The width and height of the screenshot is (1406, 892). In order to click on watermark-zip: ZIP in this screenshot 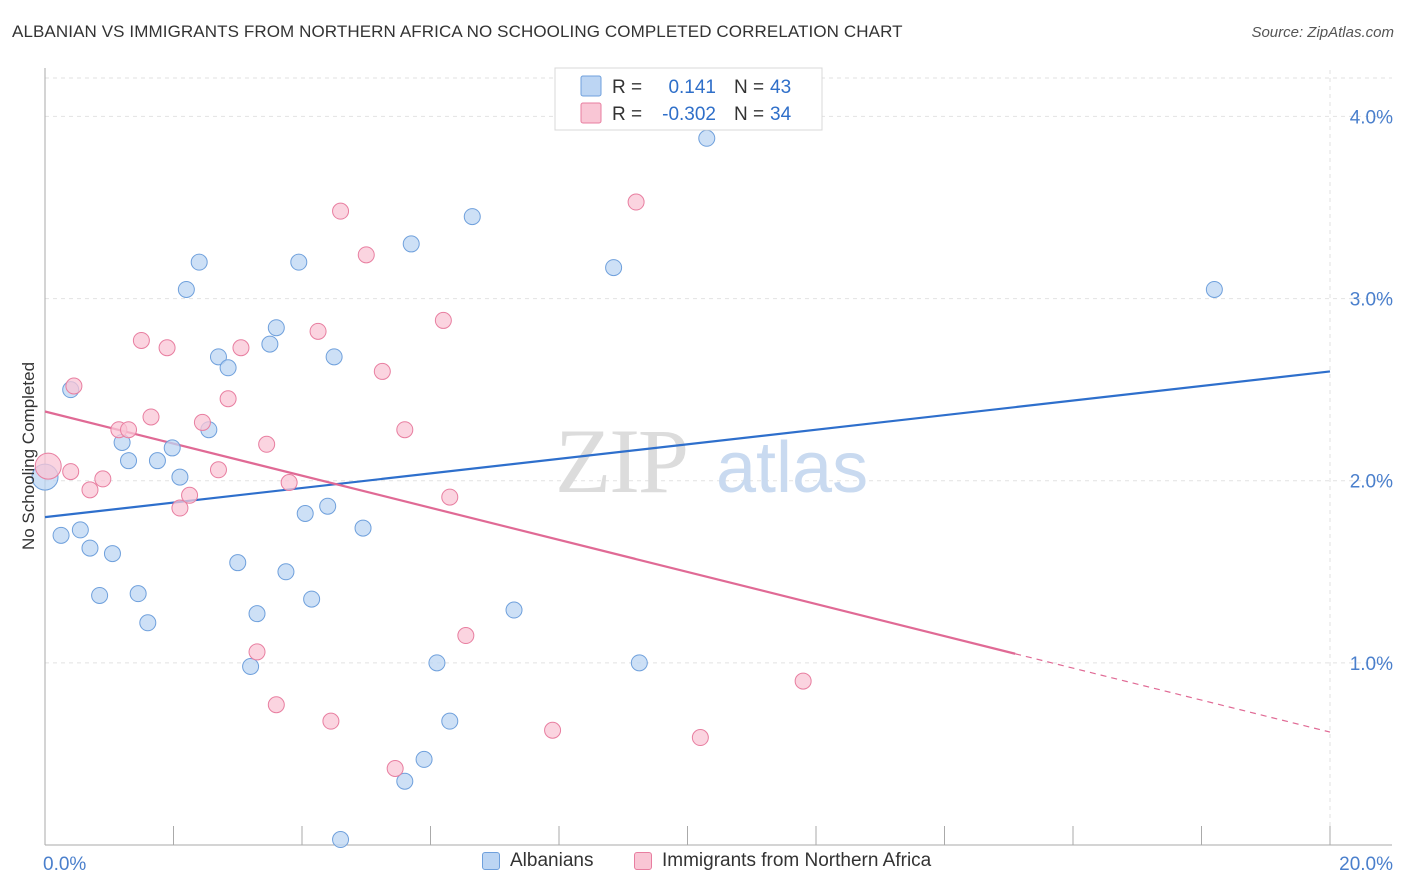, I will do `click(621, 461)`.